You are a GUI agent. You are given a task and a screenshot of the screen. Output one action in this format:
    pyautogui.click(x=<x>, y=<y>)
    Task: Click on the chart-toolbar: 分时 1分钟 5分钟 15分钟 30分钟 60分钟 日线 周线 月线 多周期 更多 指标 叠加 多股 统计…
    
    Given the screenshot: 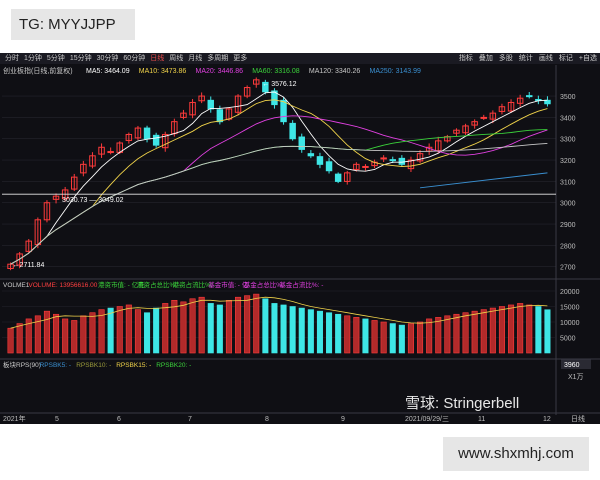 What is the action you would take?
    pyautogui.click(x=300, y=58)
    